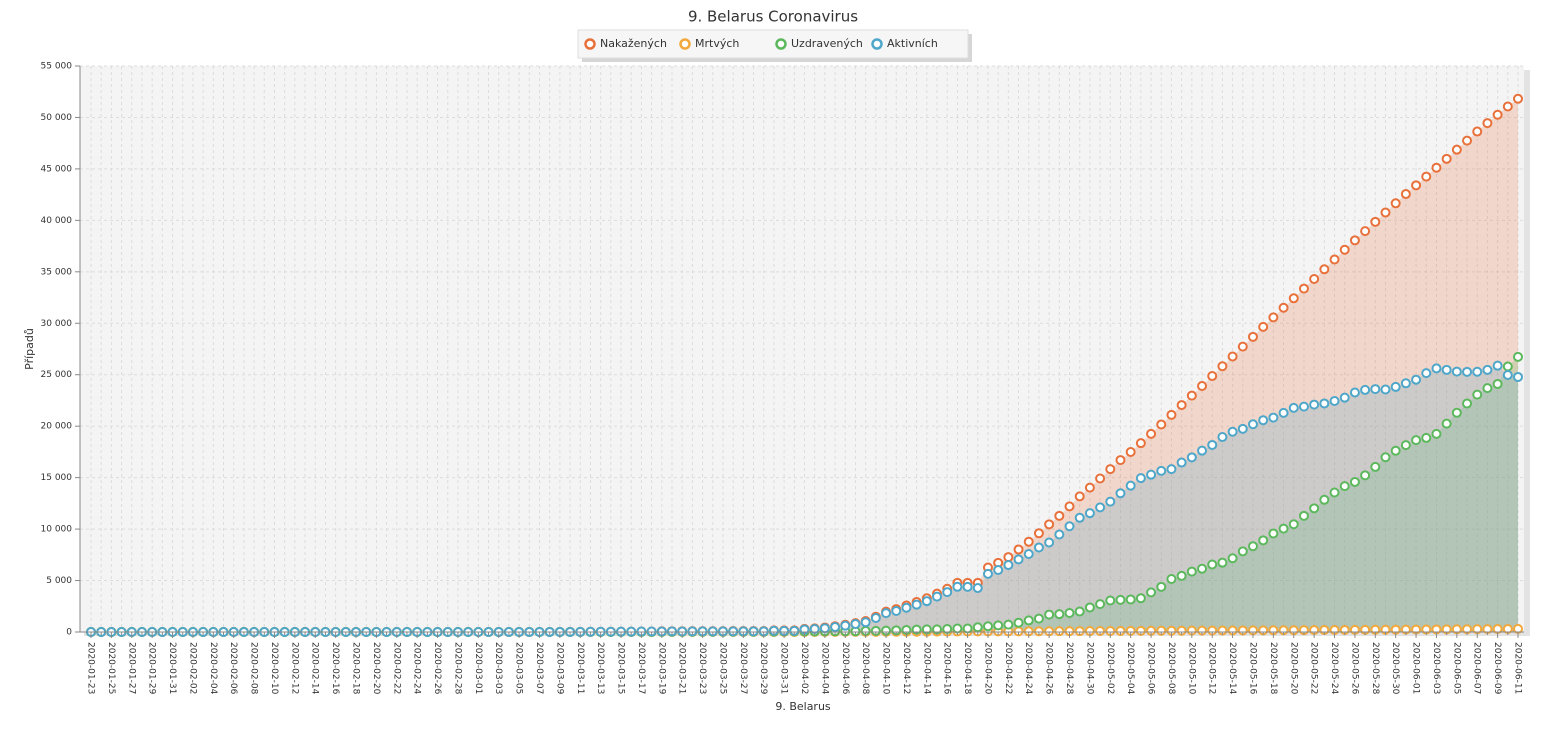  What do you see at coordinates (906, 668) in the screenshot?
I see `x-tick-label: 2020-04-12` at bounding box center [906, 668].